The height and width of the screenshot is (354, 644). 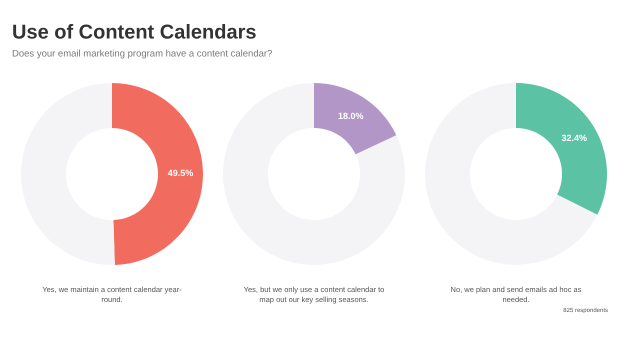 What do you see at coordinates (351, 116) in the screenshot?
I see `data-label: 18.0%` at bounding box center [351, 116].